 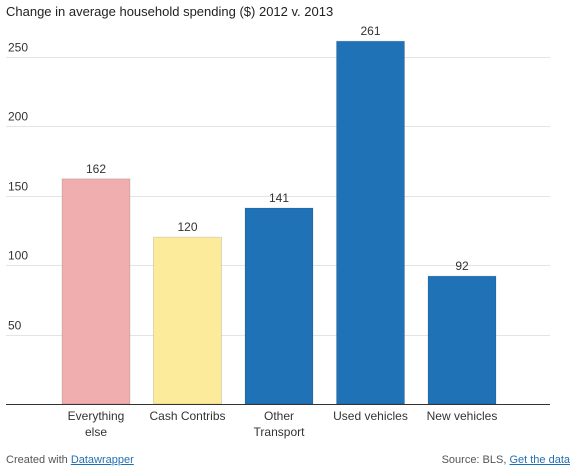 I want to click on data-label: 162, so click(x=96, y=169).